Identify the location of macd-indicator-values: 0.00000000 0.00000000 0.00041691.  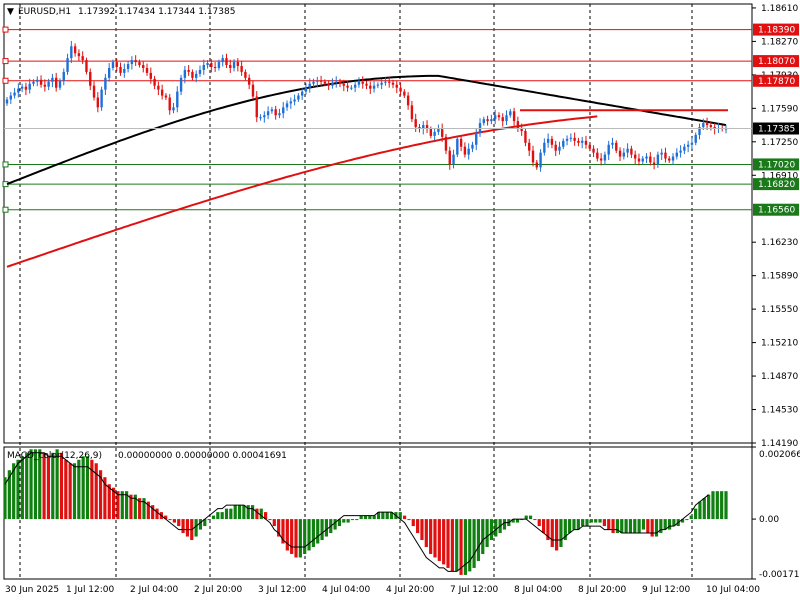
(202, 456).